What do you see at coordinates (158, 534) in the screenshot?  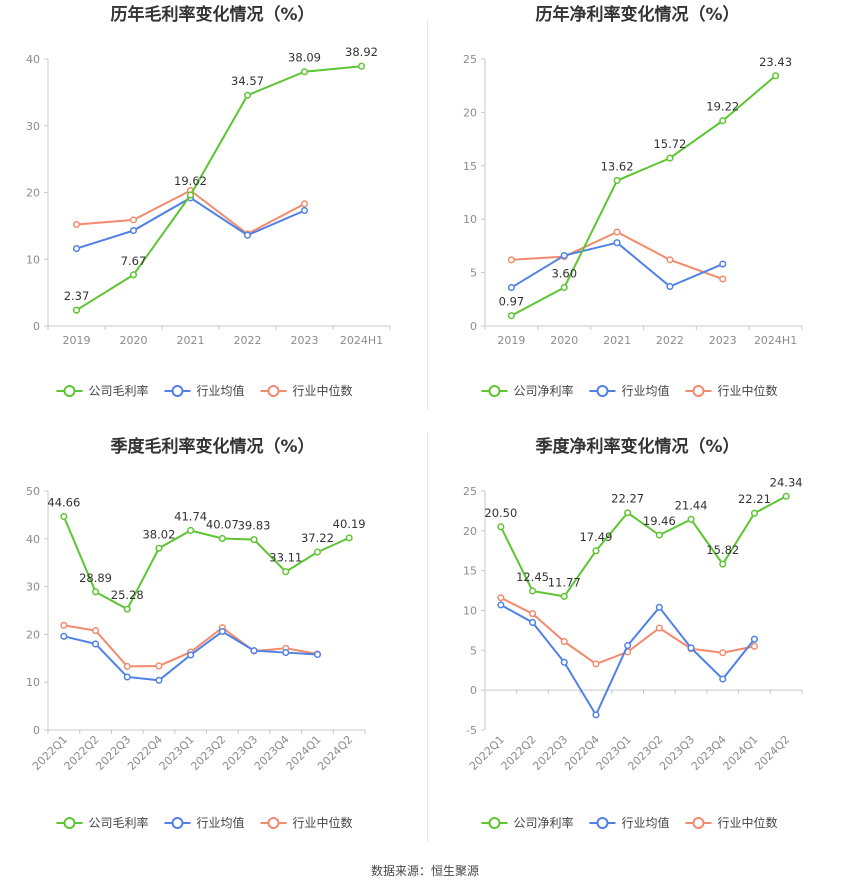 I see `data-label: 38.02` at bounding box center [158, 534].